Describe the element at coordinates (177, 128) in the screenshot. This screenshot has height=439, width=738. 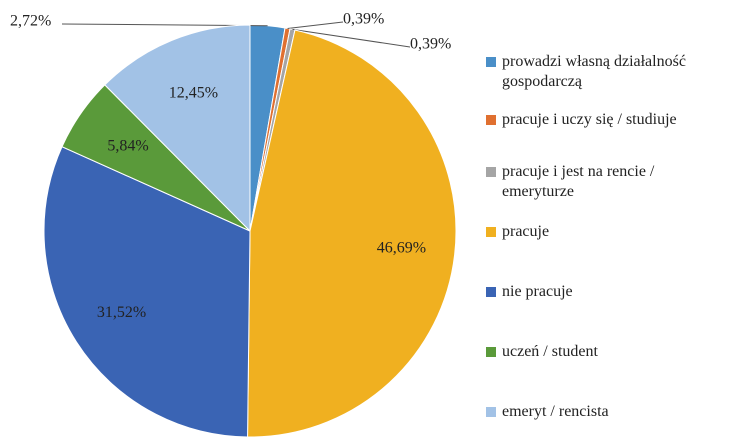
I see `pie-slice` at that location.